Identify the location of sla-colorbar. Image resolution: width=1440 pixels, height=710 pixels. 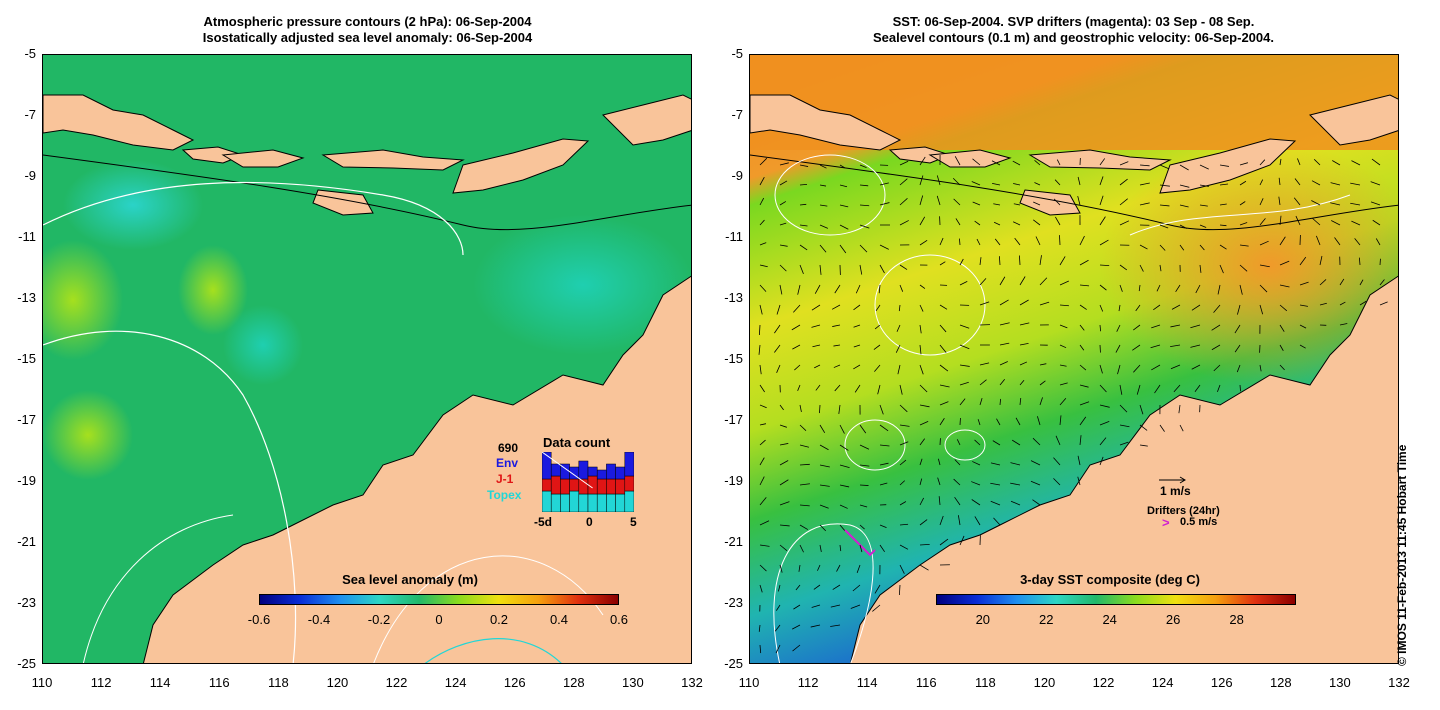
(439, 599).